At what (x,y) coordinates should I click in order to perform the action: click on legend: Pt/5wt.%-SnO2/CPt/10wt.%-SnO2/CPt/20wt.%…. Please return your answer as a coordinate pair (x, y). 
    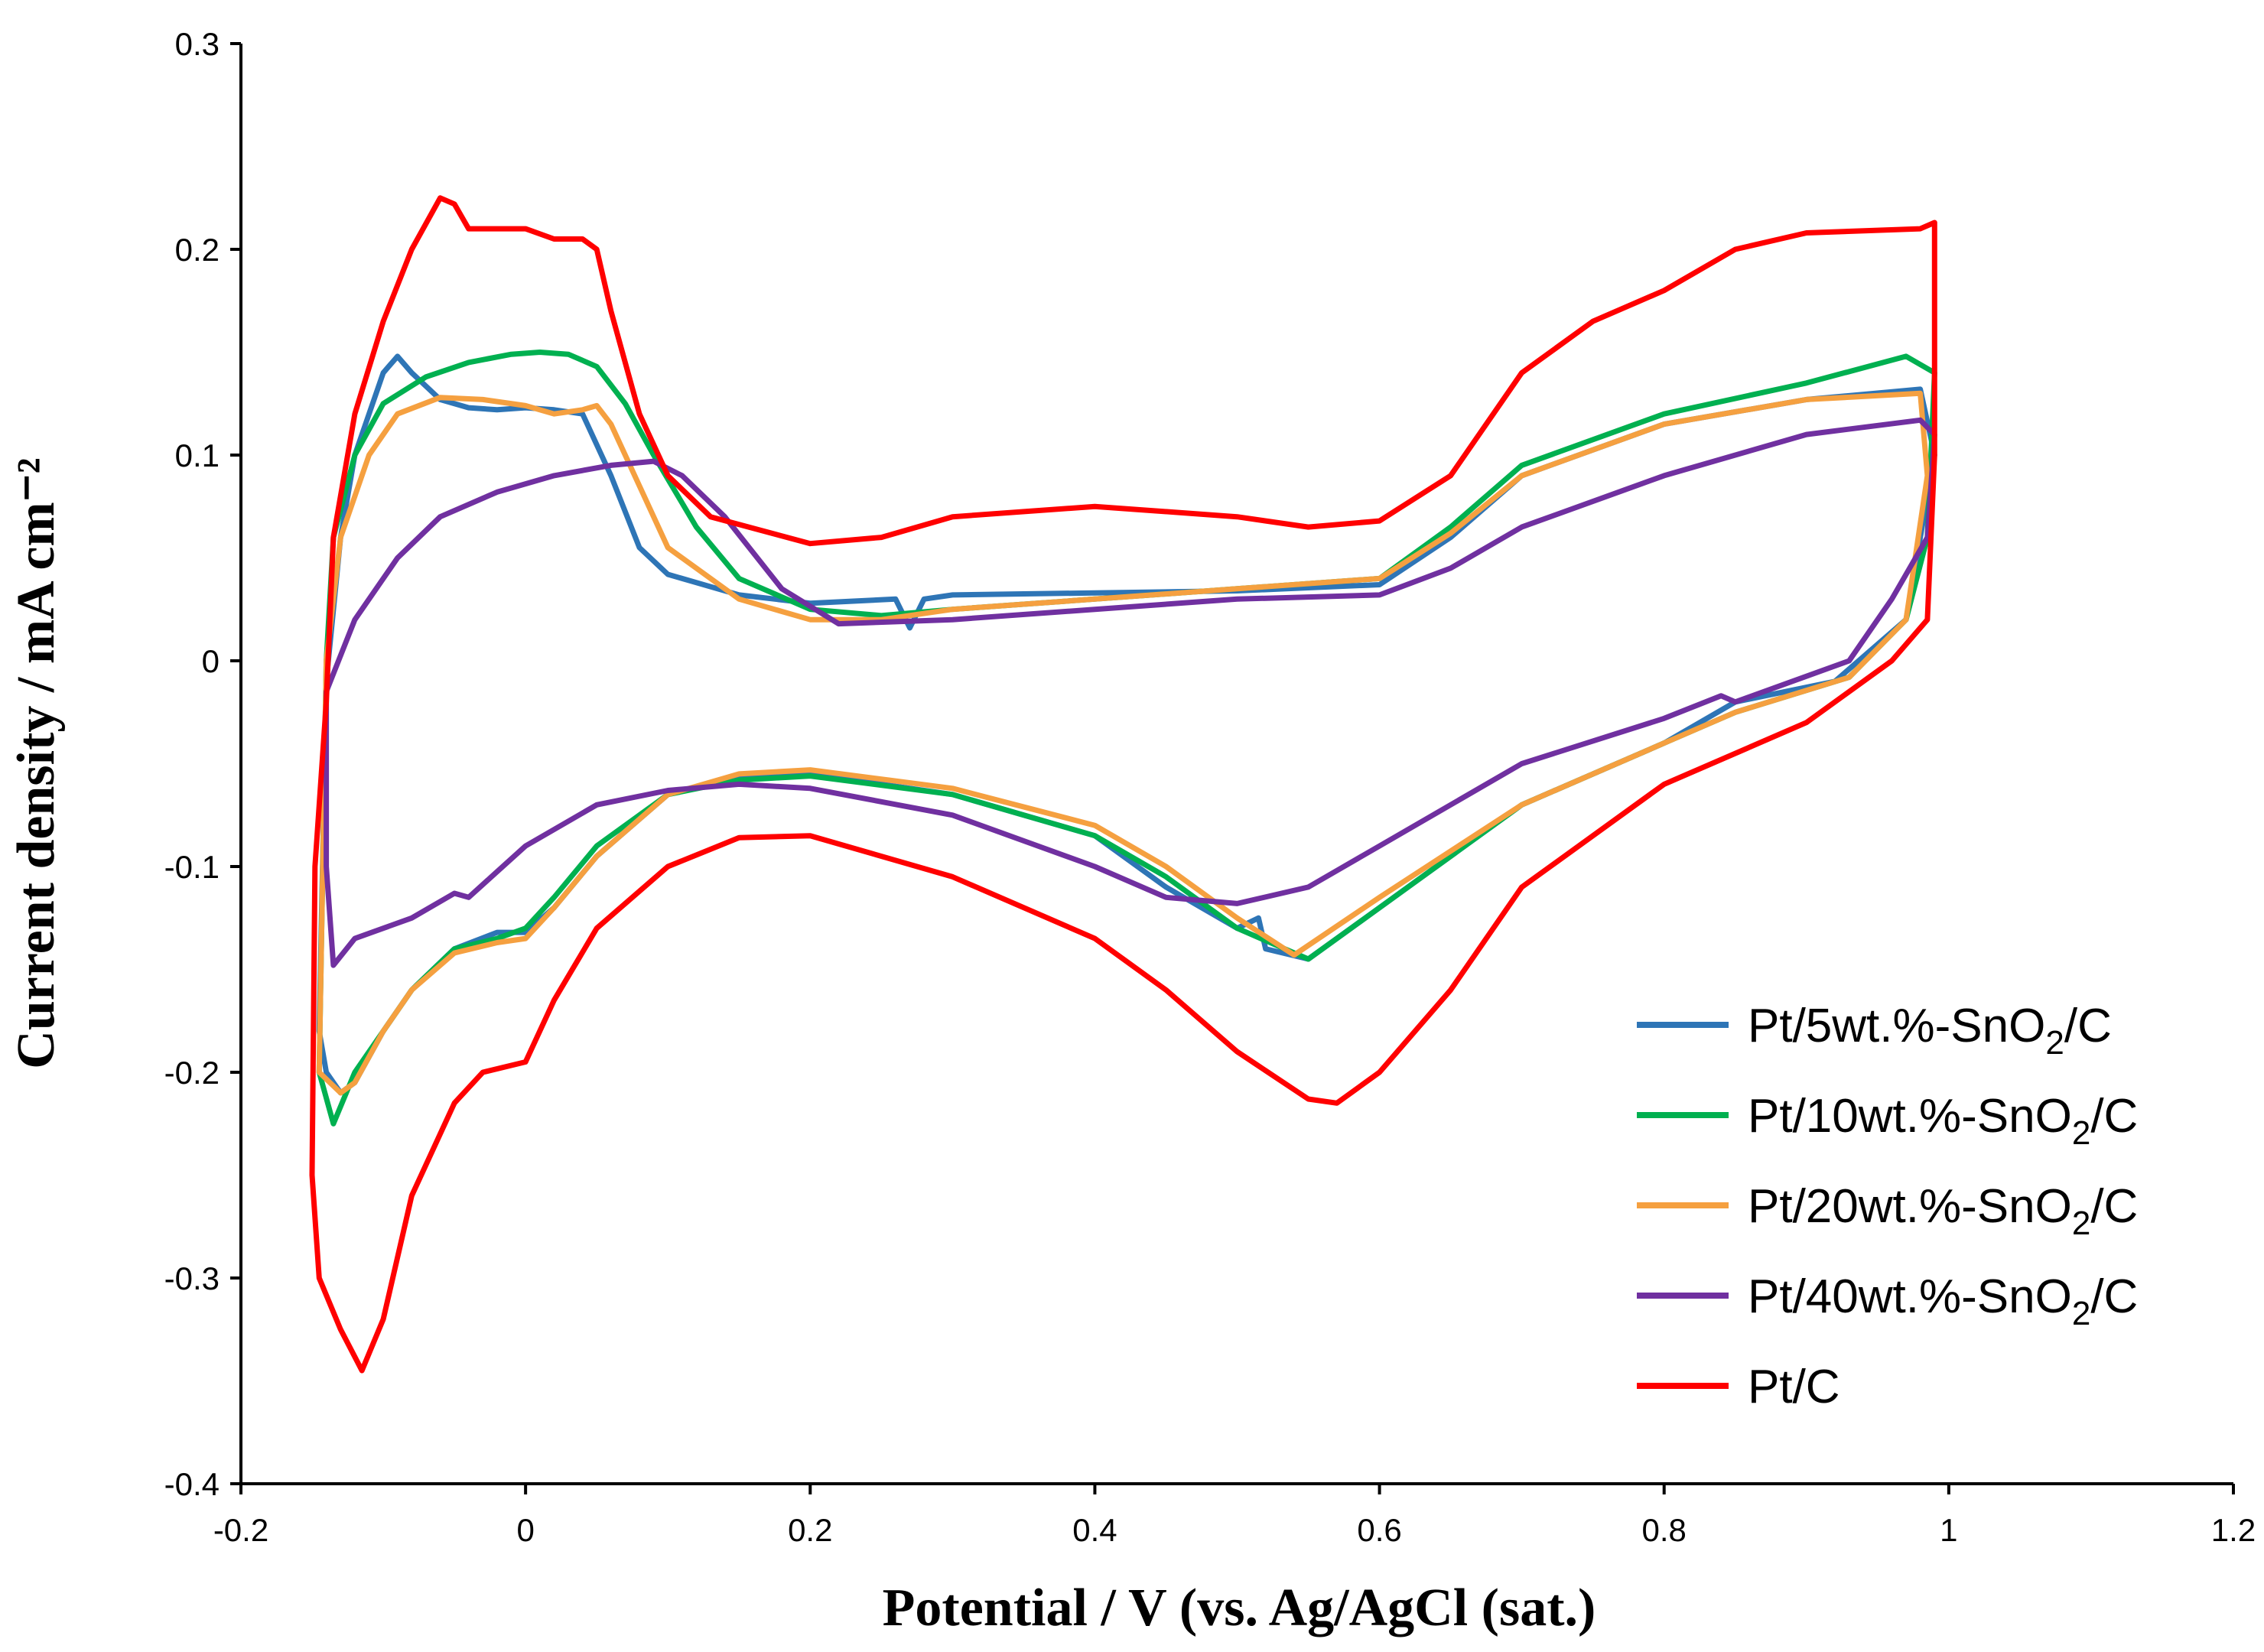
    Looking at the image, I should click on (1887, 1207).